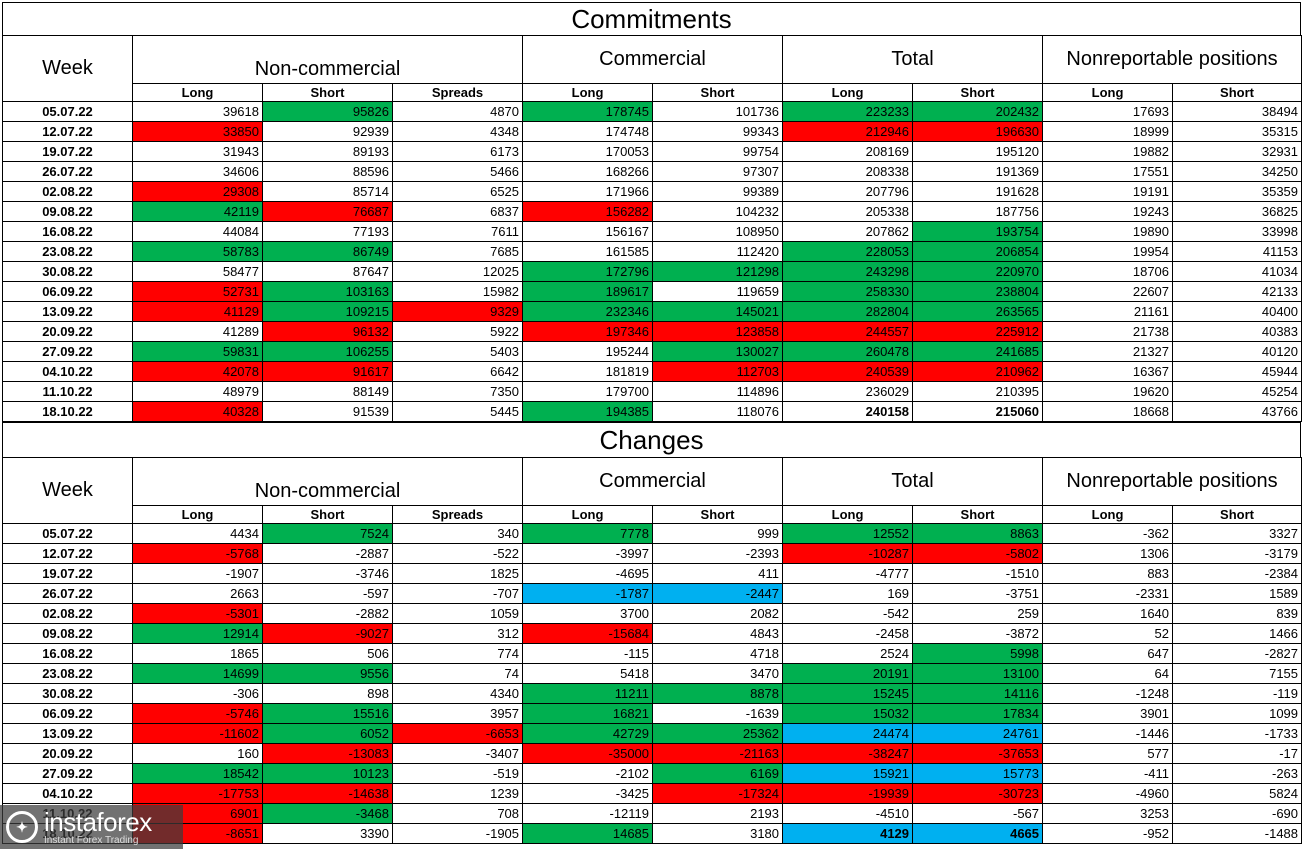  I want to click on value-cell: 340, so click(457, 533).